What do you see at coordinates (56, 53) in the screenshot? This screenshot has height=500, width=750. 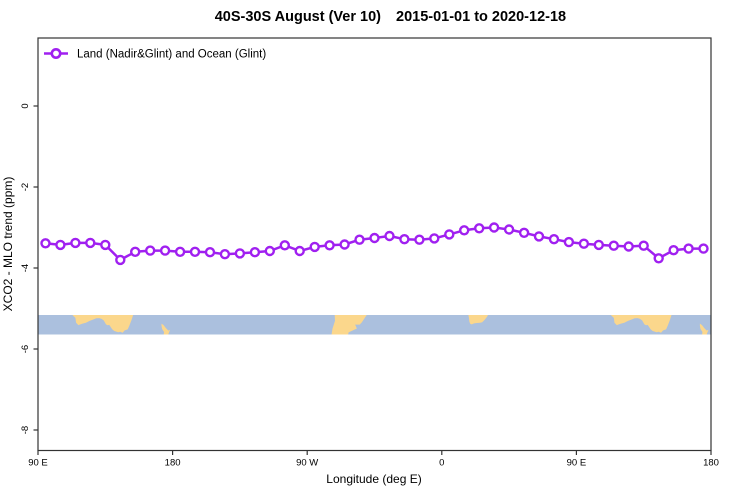 I see `legend-marker-circle` at bounding box center [56, 53].